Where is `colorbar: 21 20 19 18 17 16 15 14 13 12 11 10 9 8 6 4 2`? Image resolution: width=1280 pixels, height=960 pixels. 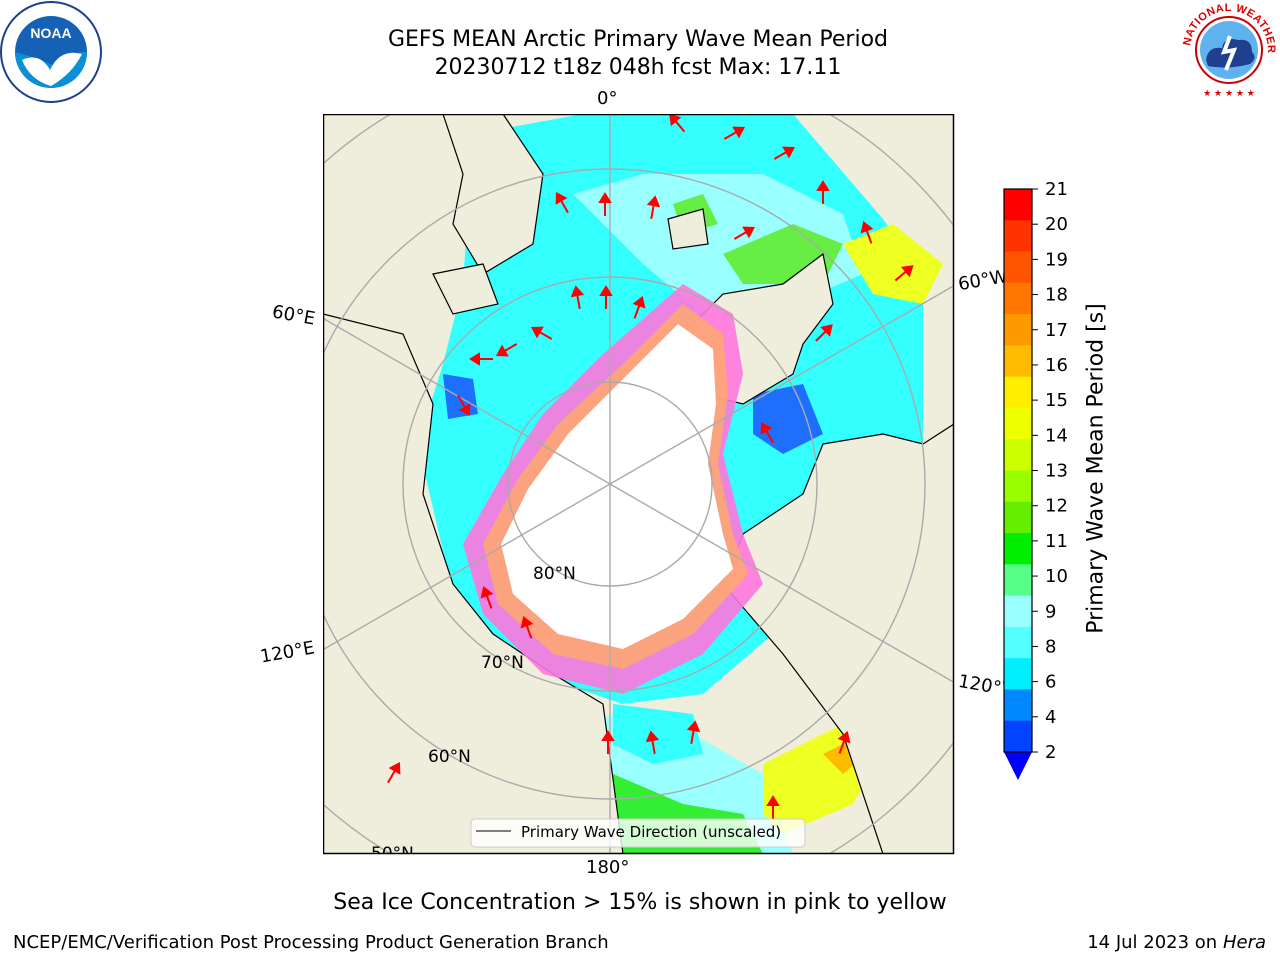
colorbar: 21 20 19 18 17 16 15 14 13 12 11 10 9 8 6 4 2 is located at coordinates (1035, 480).